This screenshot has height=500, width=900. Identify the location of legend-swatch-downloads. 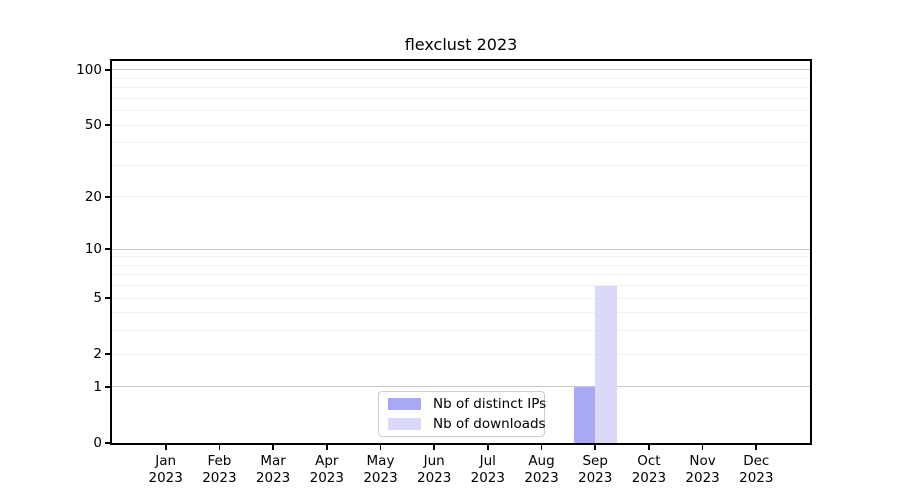
(404, 424).